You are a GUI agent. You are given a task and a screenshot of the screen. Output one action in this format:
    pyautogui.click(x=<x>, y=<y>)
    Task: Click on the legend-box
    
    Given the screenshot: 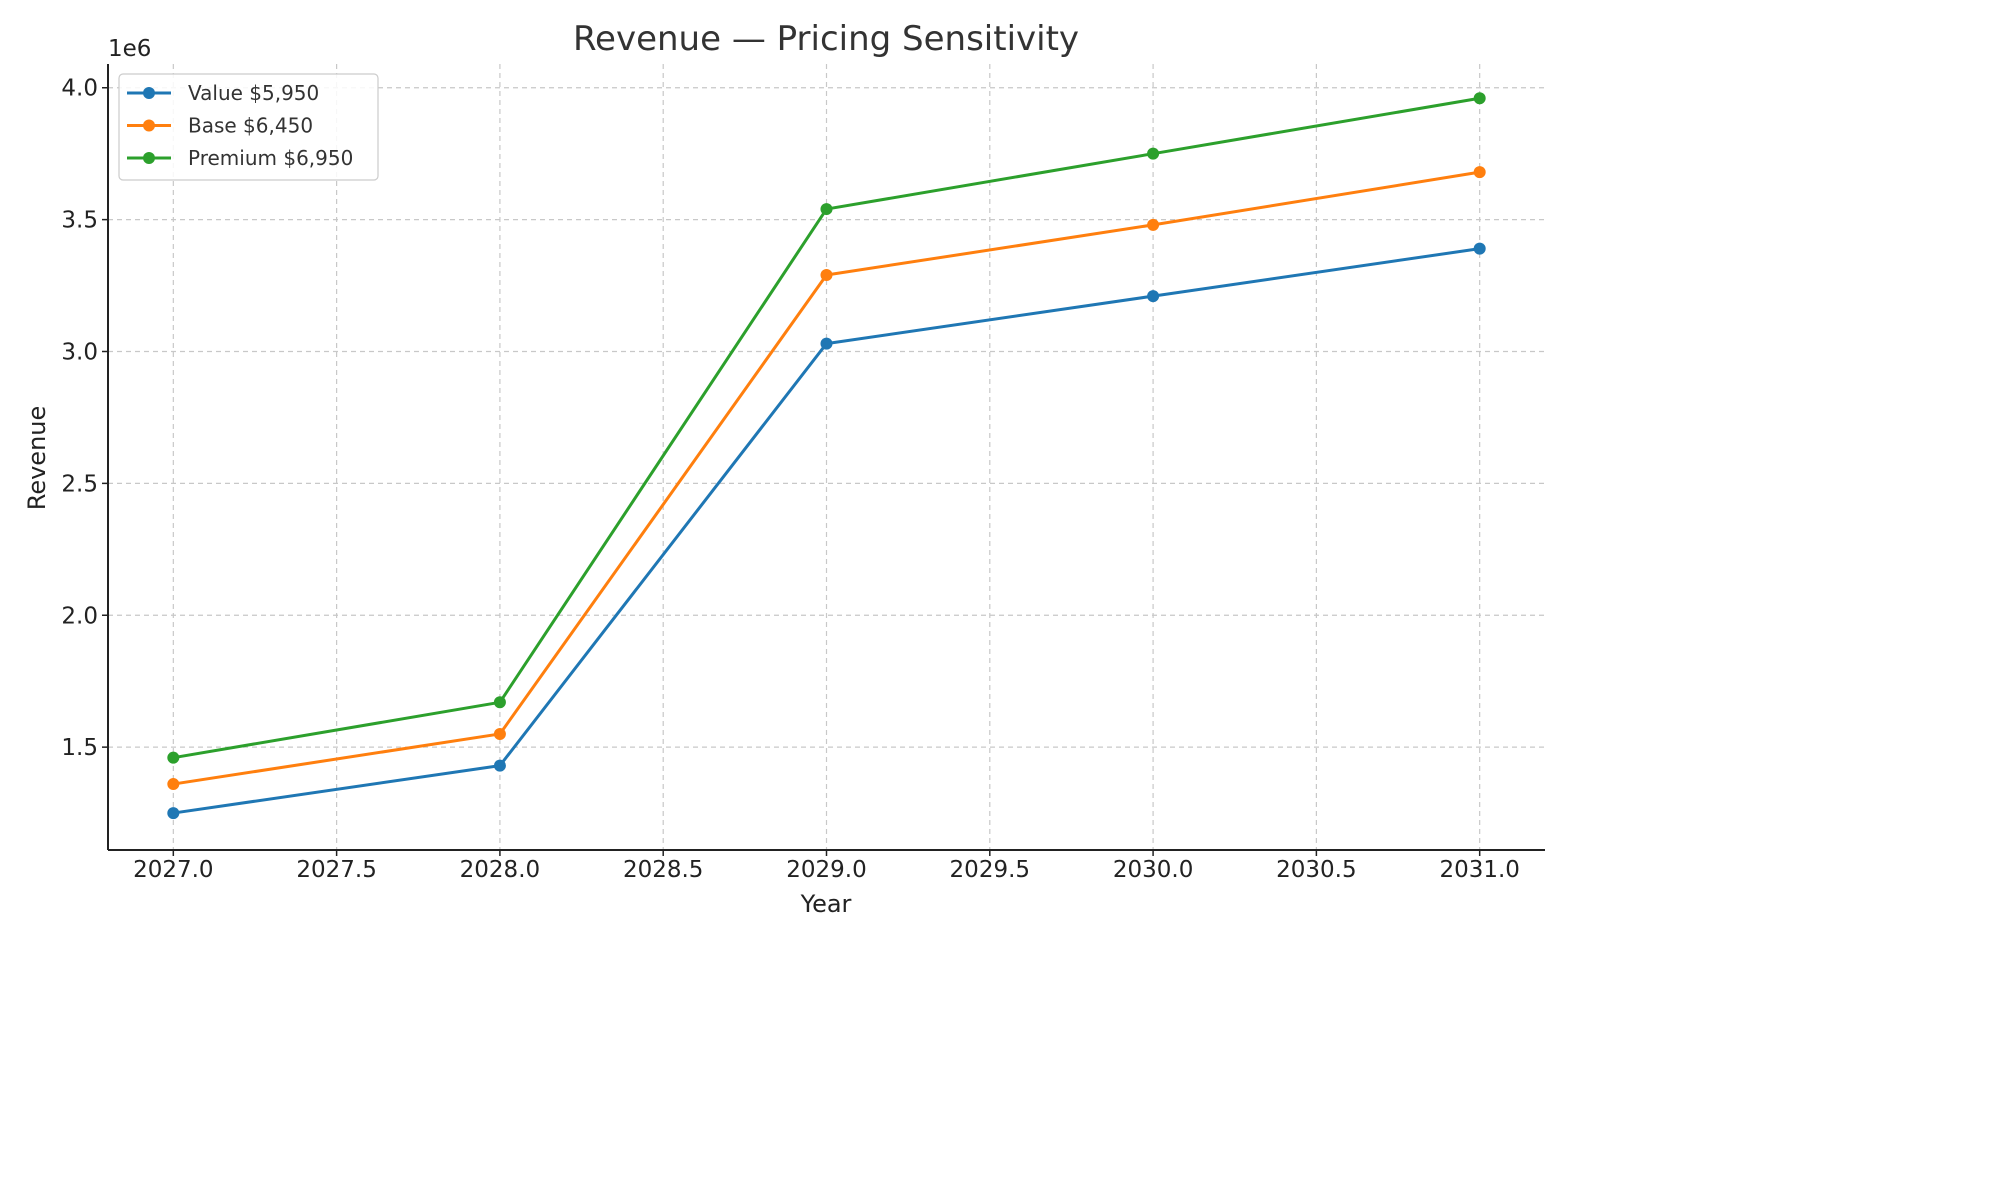 What is the action you would take?
    pyautogui.click(x=248, y=127)
    